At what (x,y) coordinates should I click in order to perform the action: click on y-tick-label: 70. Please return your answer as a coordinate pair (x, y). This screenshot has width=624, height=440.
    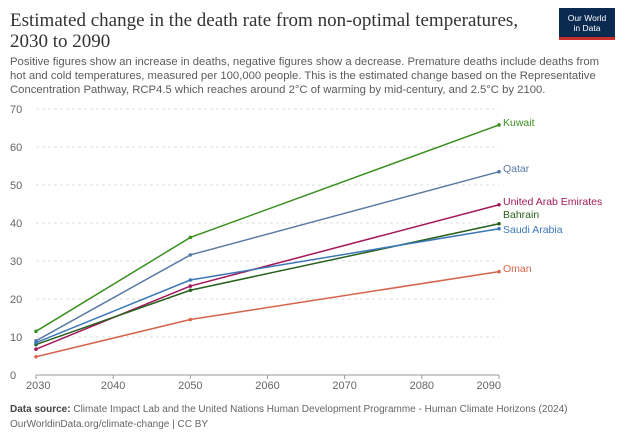
    Looking at the image, I should click on (16, 110).